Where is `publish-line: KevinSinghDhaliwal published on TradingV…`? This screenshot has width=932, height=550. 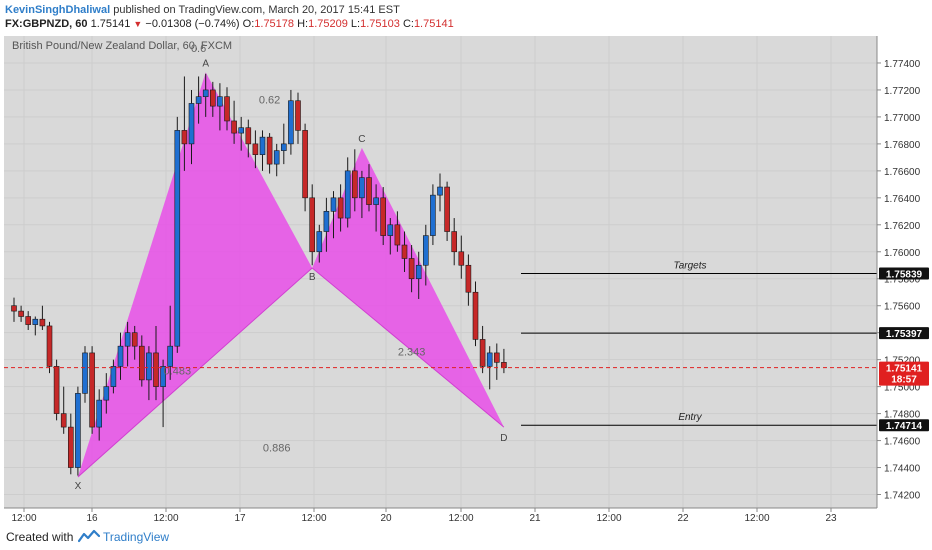 publish-line: KevinSinghDhaliwal published on TradingV… is located at coordinates (202, 10).